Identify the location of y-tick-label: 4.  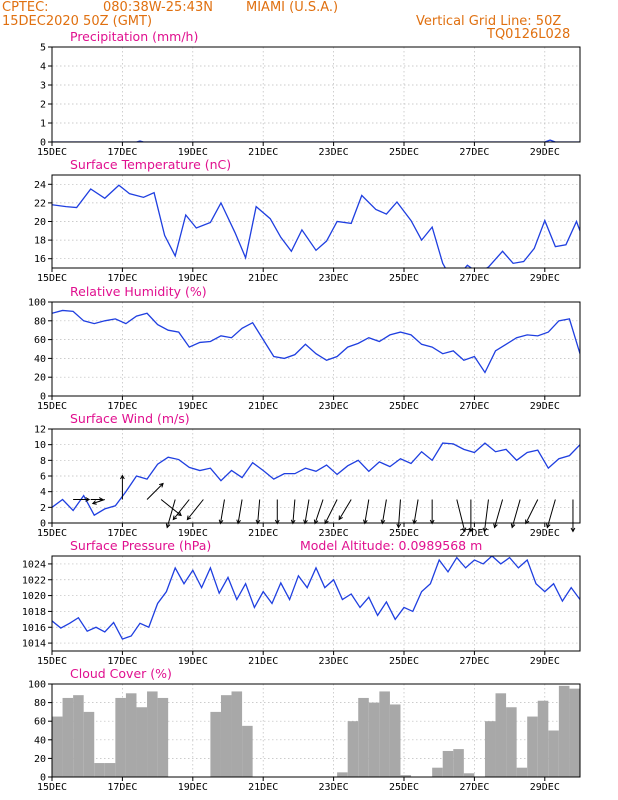
(43, 67).